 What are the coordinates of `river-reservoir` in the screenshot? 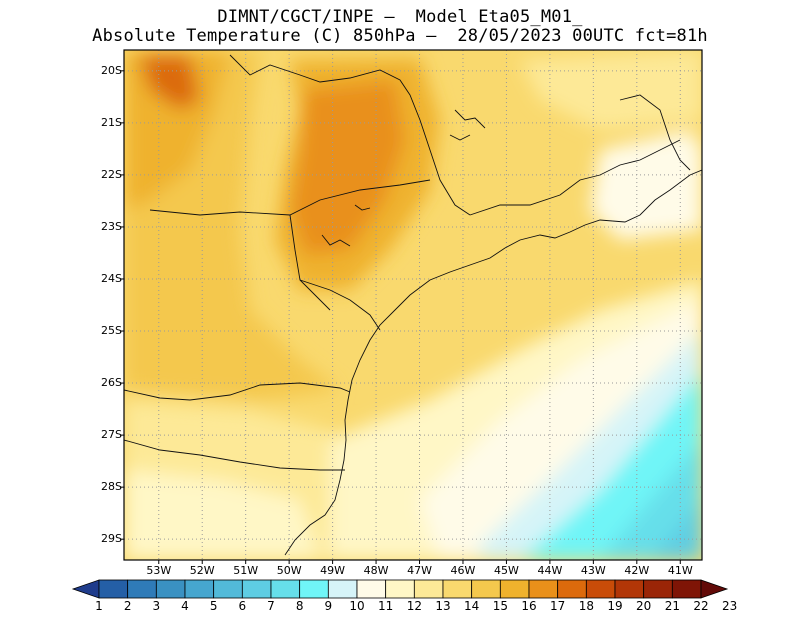 It's located at (403, 178).